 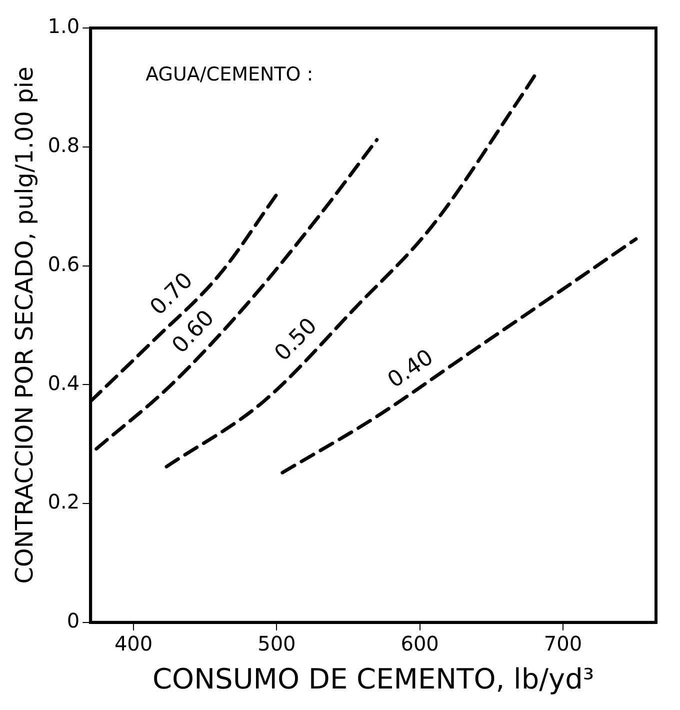 I want to click on y-tick-label: 1.0, so click(x=64, y=26).